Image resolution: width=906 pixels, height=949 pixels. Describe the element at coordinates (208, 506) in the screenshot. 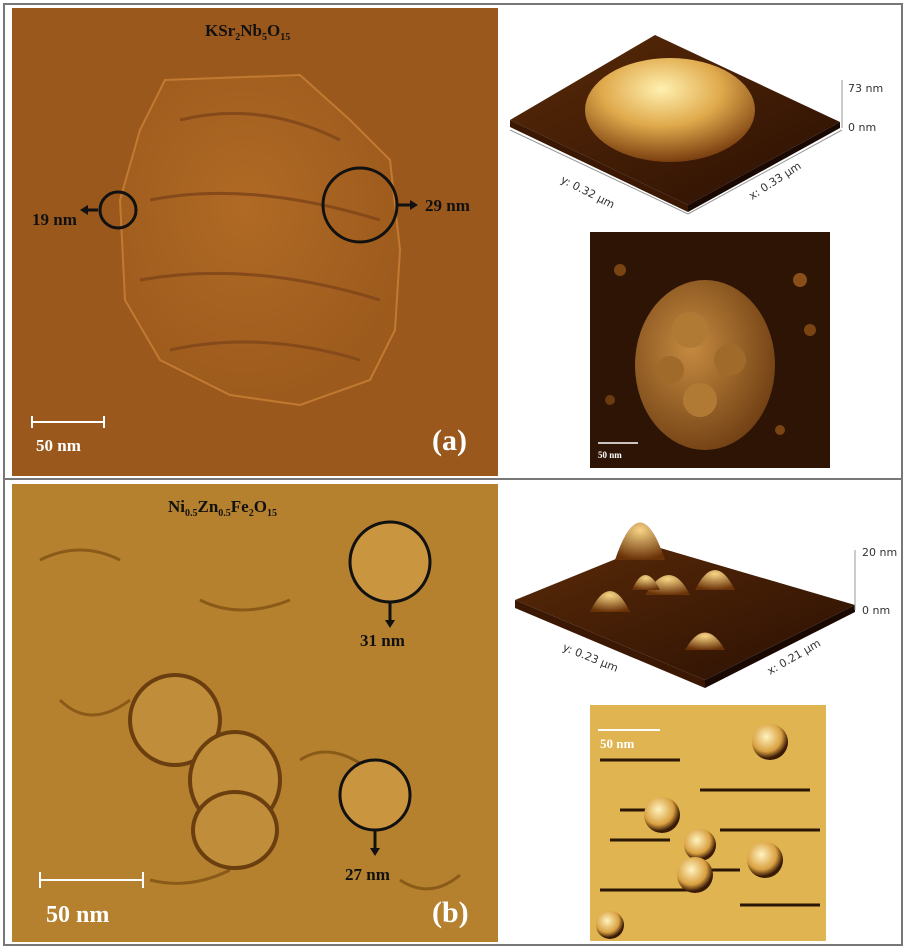

I see `formula-part: Zn` at that location.